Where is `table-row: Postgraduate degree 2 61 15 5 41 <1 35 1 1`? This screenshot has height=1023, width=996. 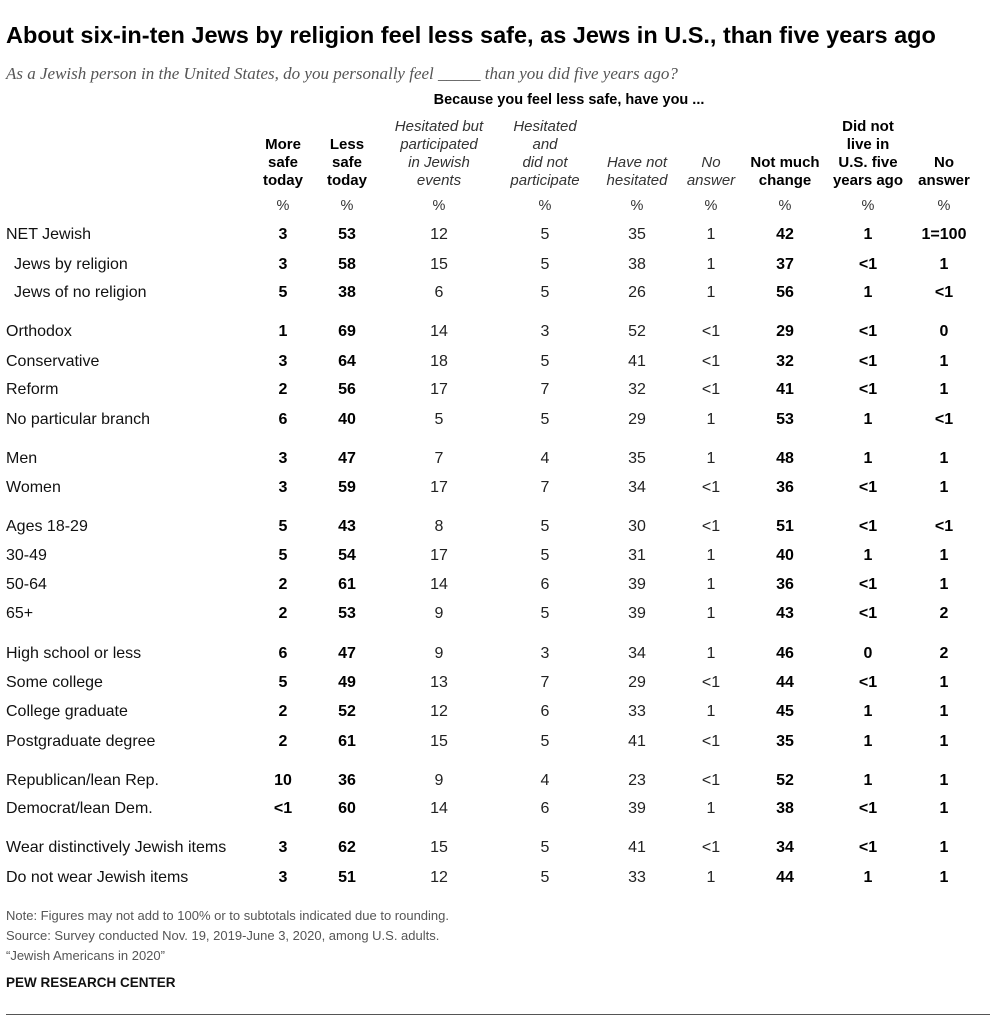
table-row: Postgraduate degree 2 61 15 5 41 <1 35 1 1 is located at coordinates (498, 742).